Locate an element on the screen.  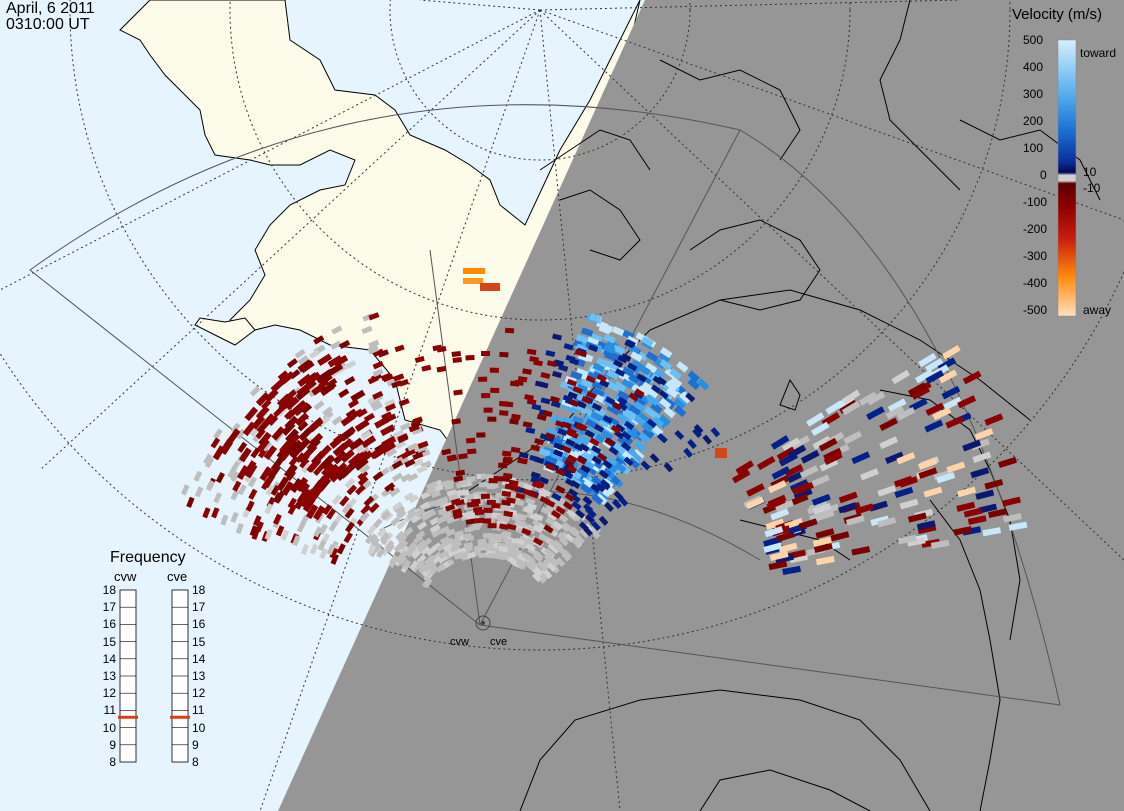
frequency-scale-label: 17 is located at coordinates (199, 607).